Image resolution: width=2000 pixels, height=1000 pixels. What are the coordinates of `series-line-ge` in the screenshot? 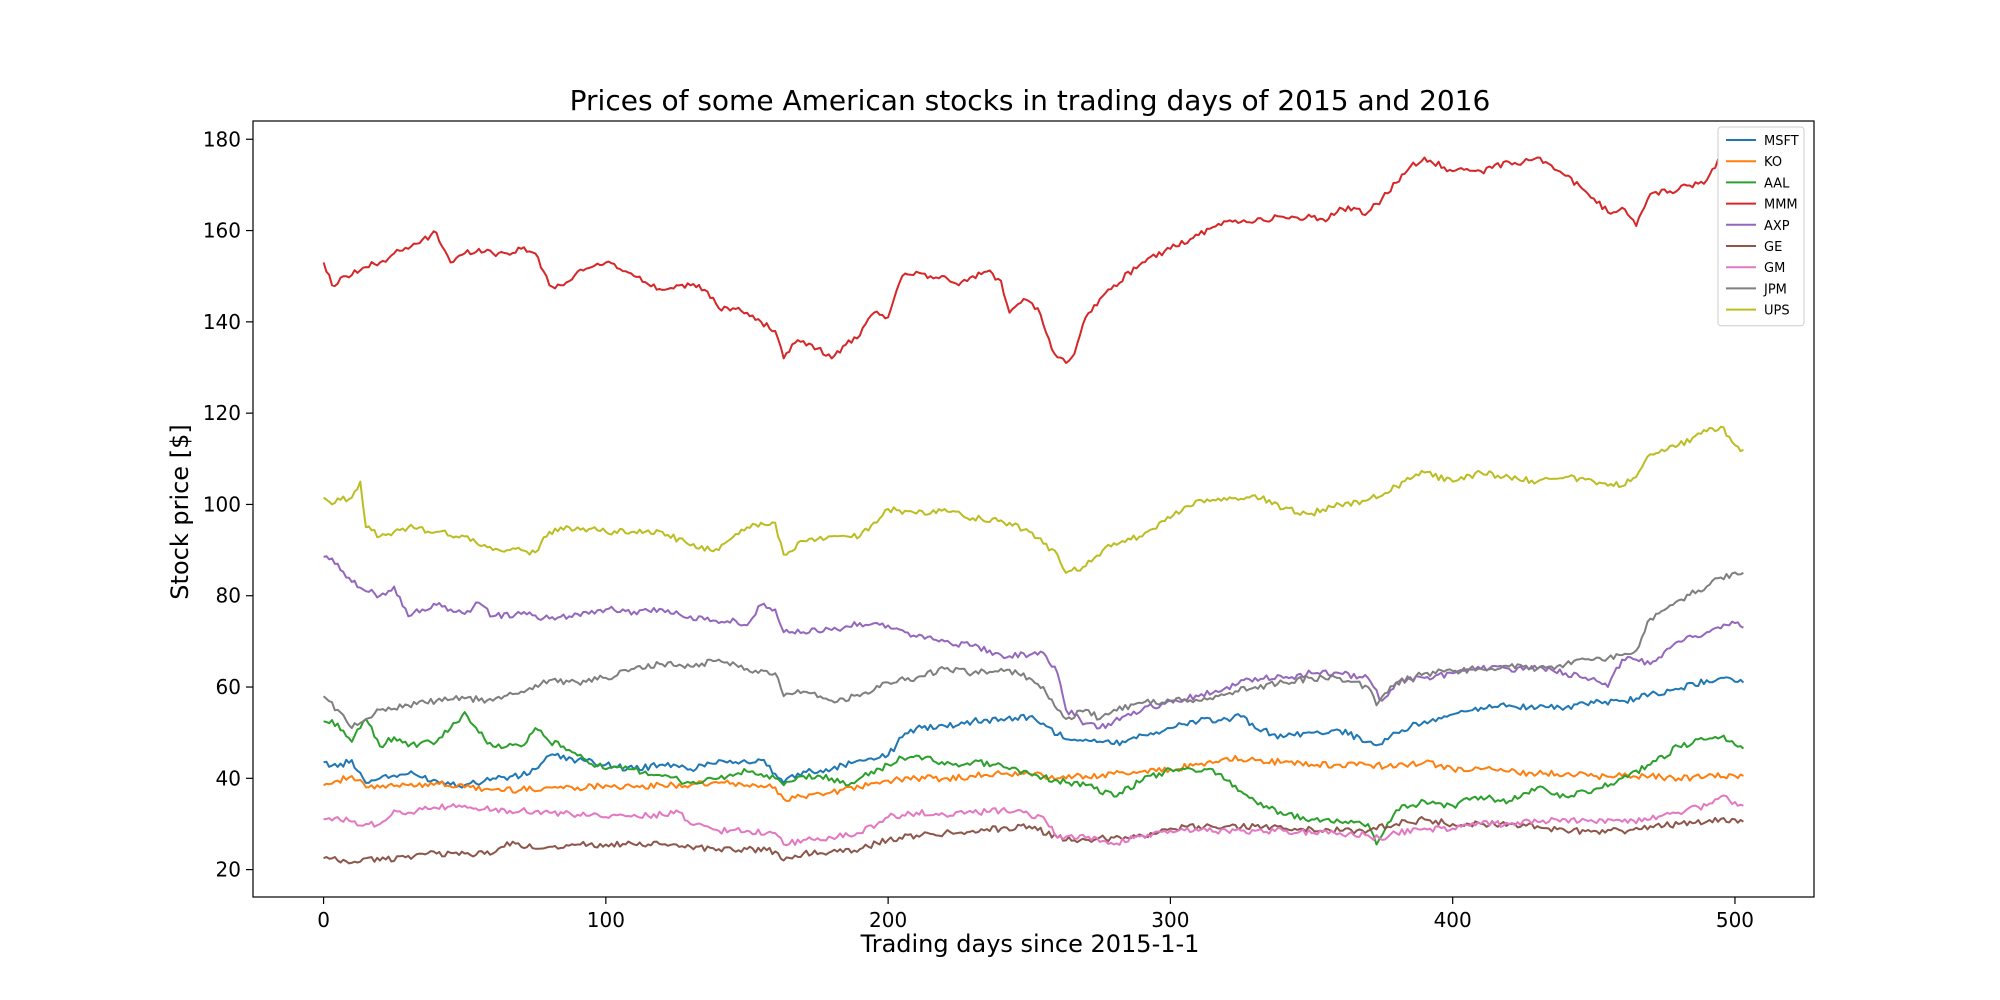 It's located at (1033, 840).